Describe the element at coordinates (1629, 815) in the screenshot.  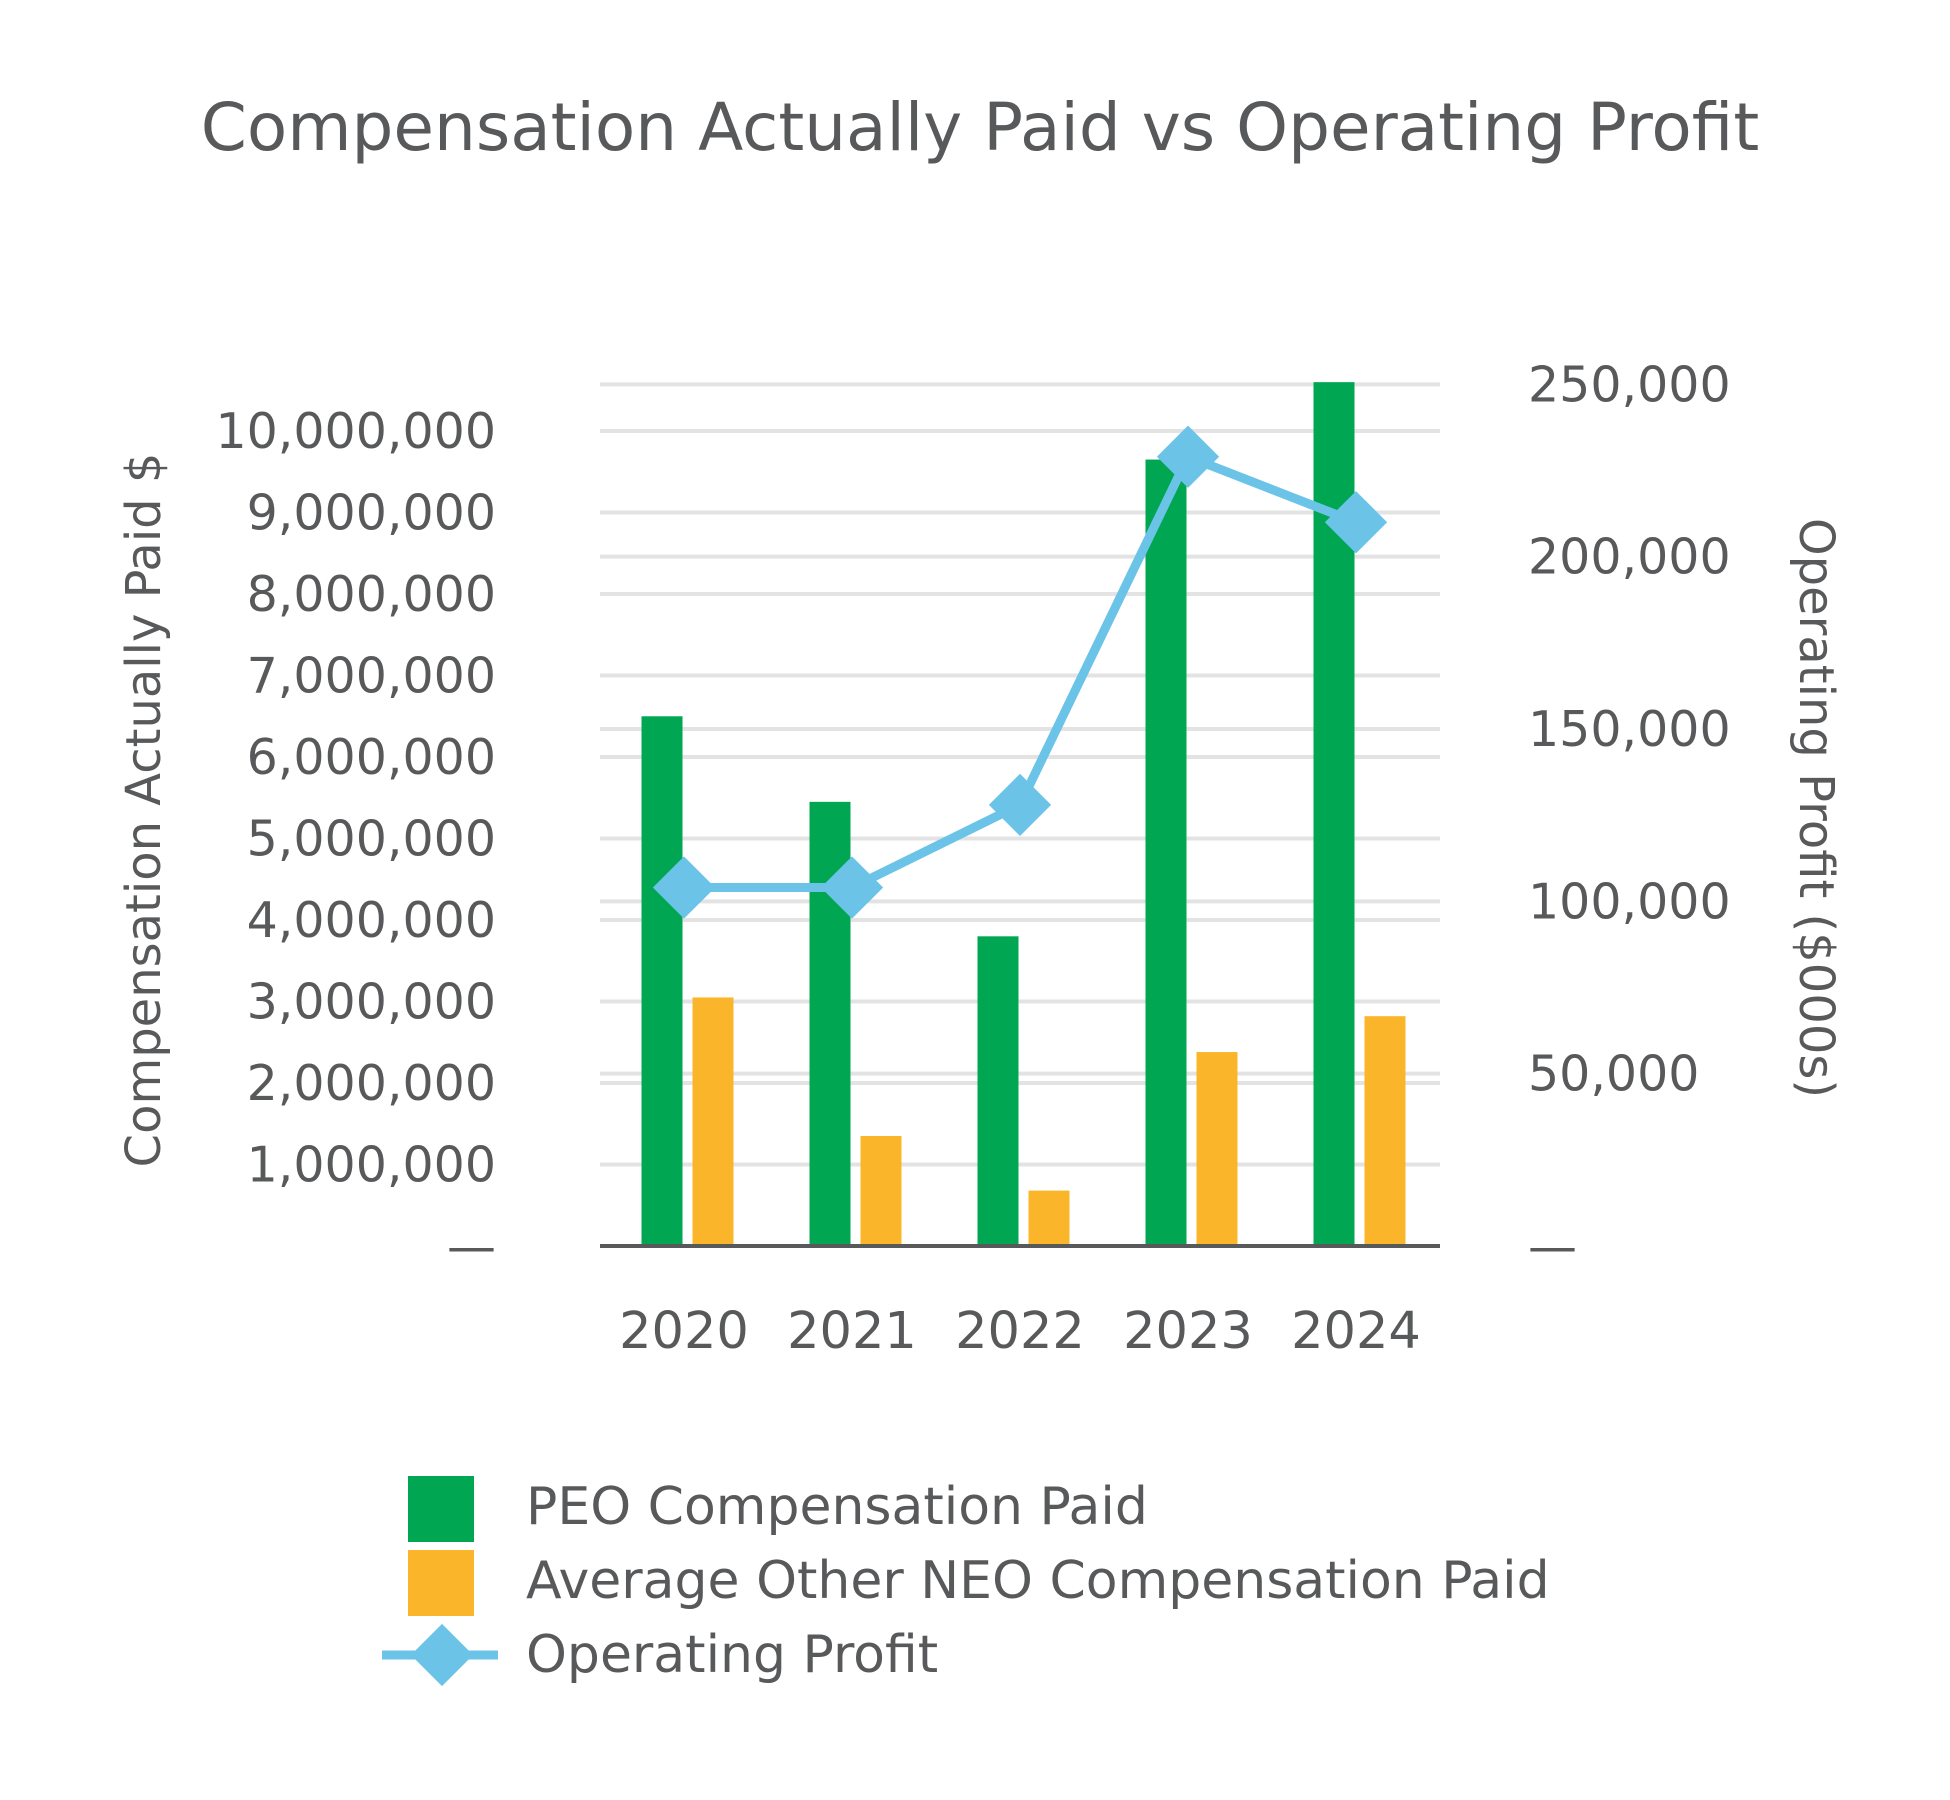
I see `right-axis-ticks: — 50,000 100,000 150,000 200,000 250,000` at that location.